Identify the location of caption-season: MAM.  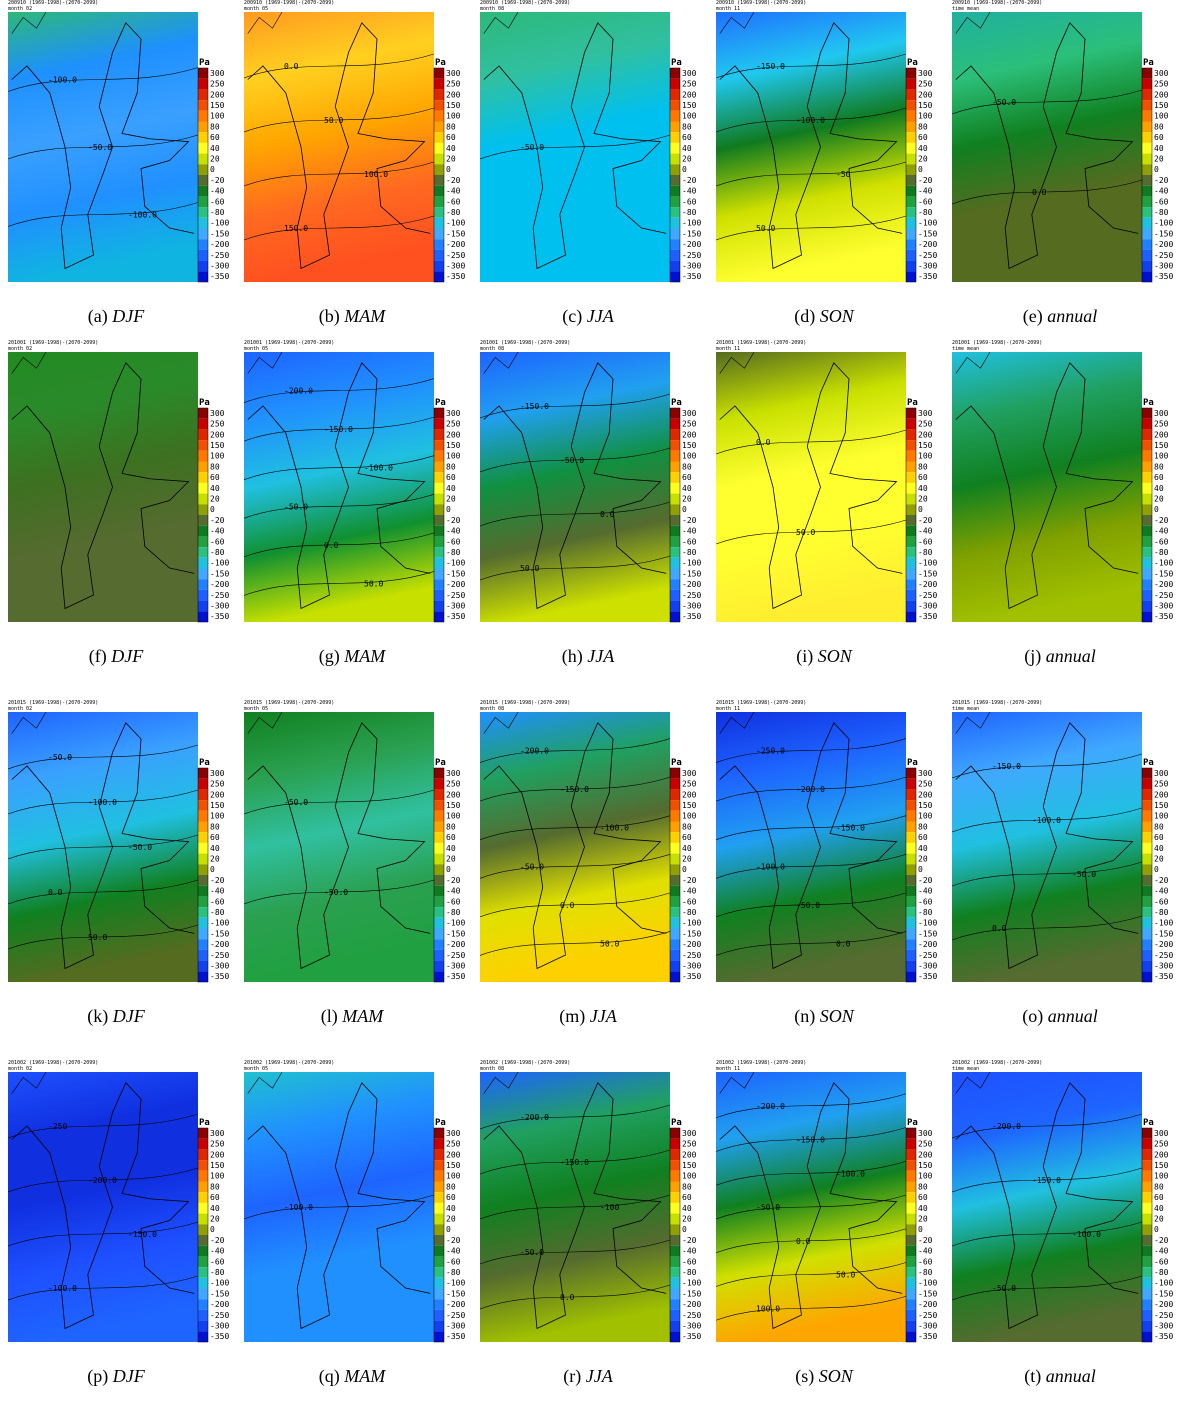
(364, 1376).